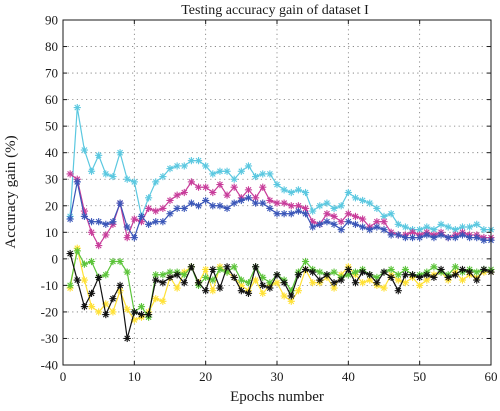  I want to click on x-tick-label: 20, so click(205, 376).